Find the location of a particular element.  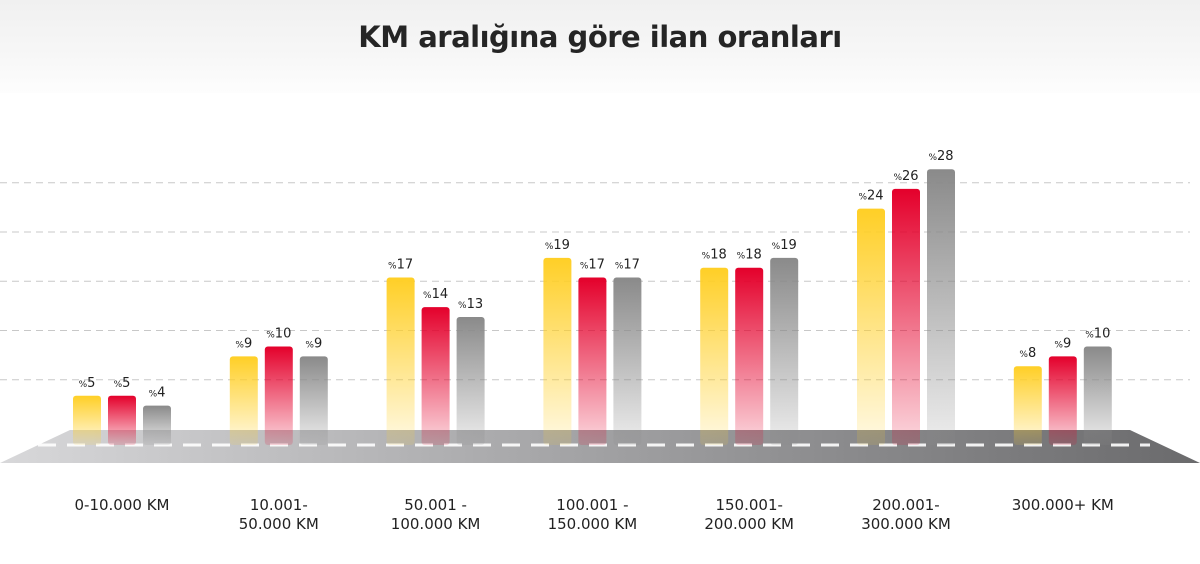

bar-value-label: %24 is located at coordinates (870, 196).